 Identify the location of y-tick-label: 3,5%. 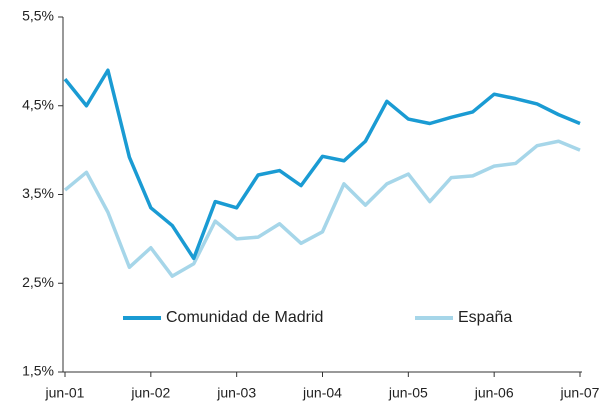
(38, 193).